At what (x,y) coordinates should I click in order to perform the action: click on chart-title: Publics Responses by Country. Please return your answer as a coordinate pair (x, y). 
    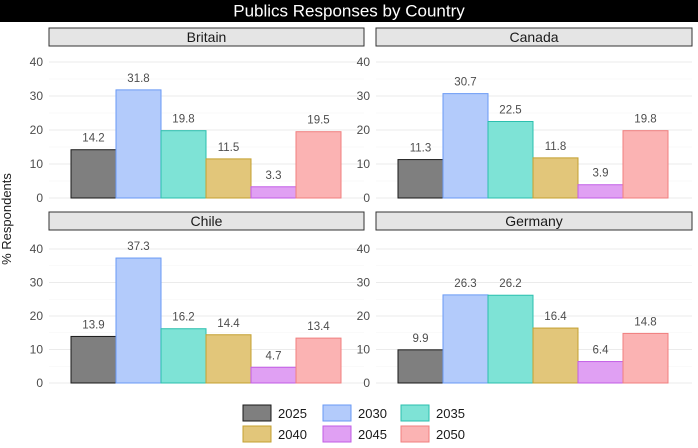
    Looking at the image, I should click on (349, 11).